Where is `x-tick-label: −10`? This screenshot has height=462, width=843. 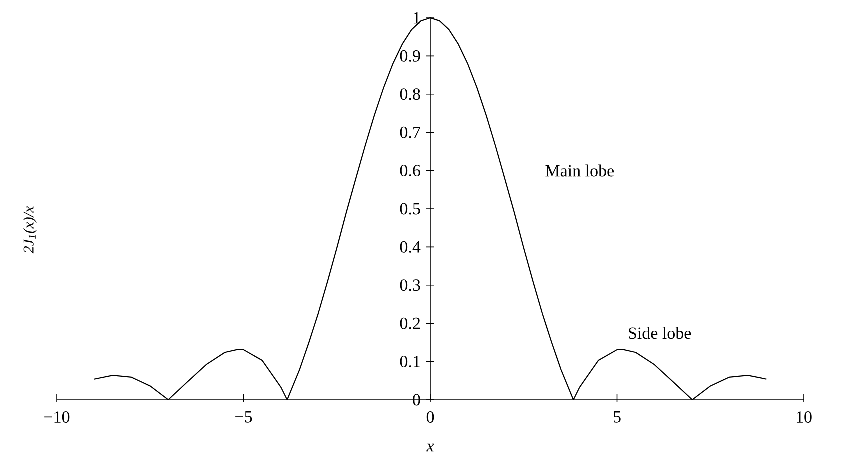
x-tick-label: −10 is located at coordinates (57, 417).